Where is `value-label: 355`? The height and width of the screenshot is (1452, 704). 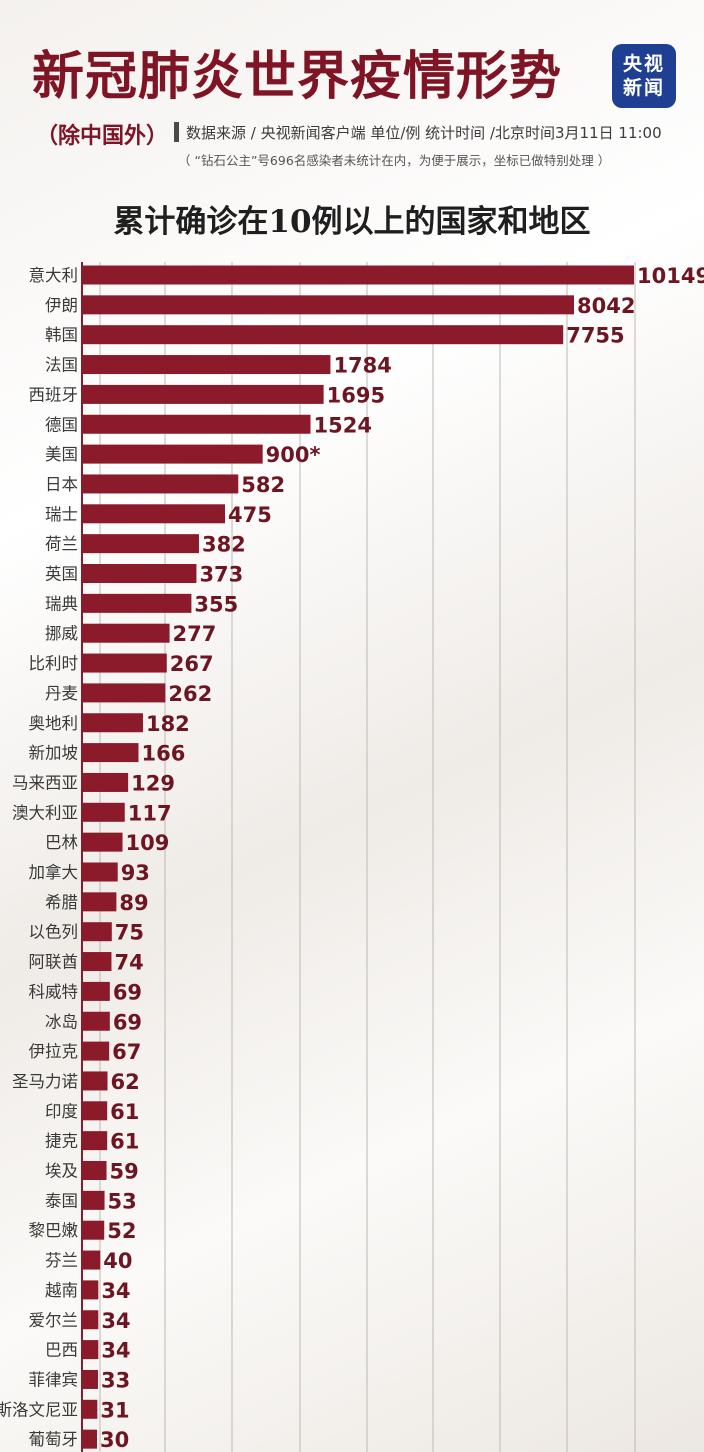
value-label: 355 is located at coordinates (216, 604).